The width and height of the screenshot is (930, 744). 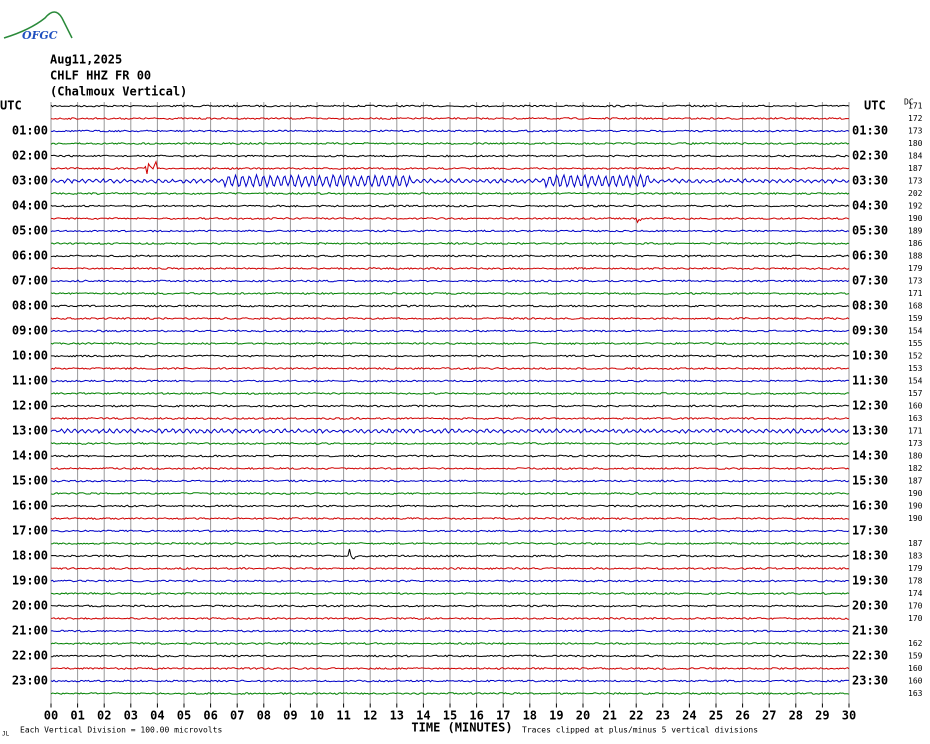 What do you see at coordinates (909, 102) in the screenshot?
I see `dc-label: DC` at bounding box center [909, 102].